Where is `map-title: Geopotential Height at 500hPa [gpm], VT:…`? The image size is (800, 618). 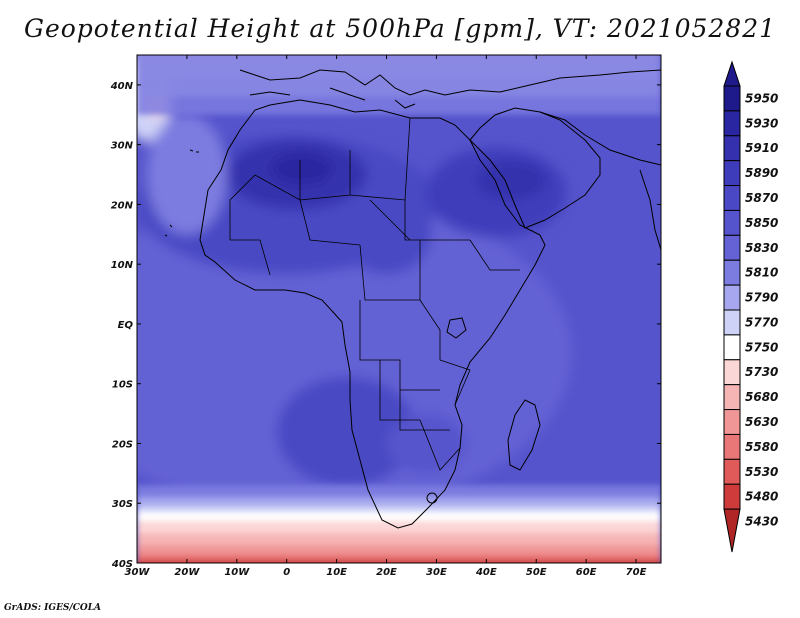
map-title: Geopotential Height at 500hPa [gpm], VT:… is located at coordinates (400, 28).